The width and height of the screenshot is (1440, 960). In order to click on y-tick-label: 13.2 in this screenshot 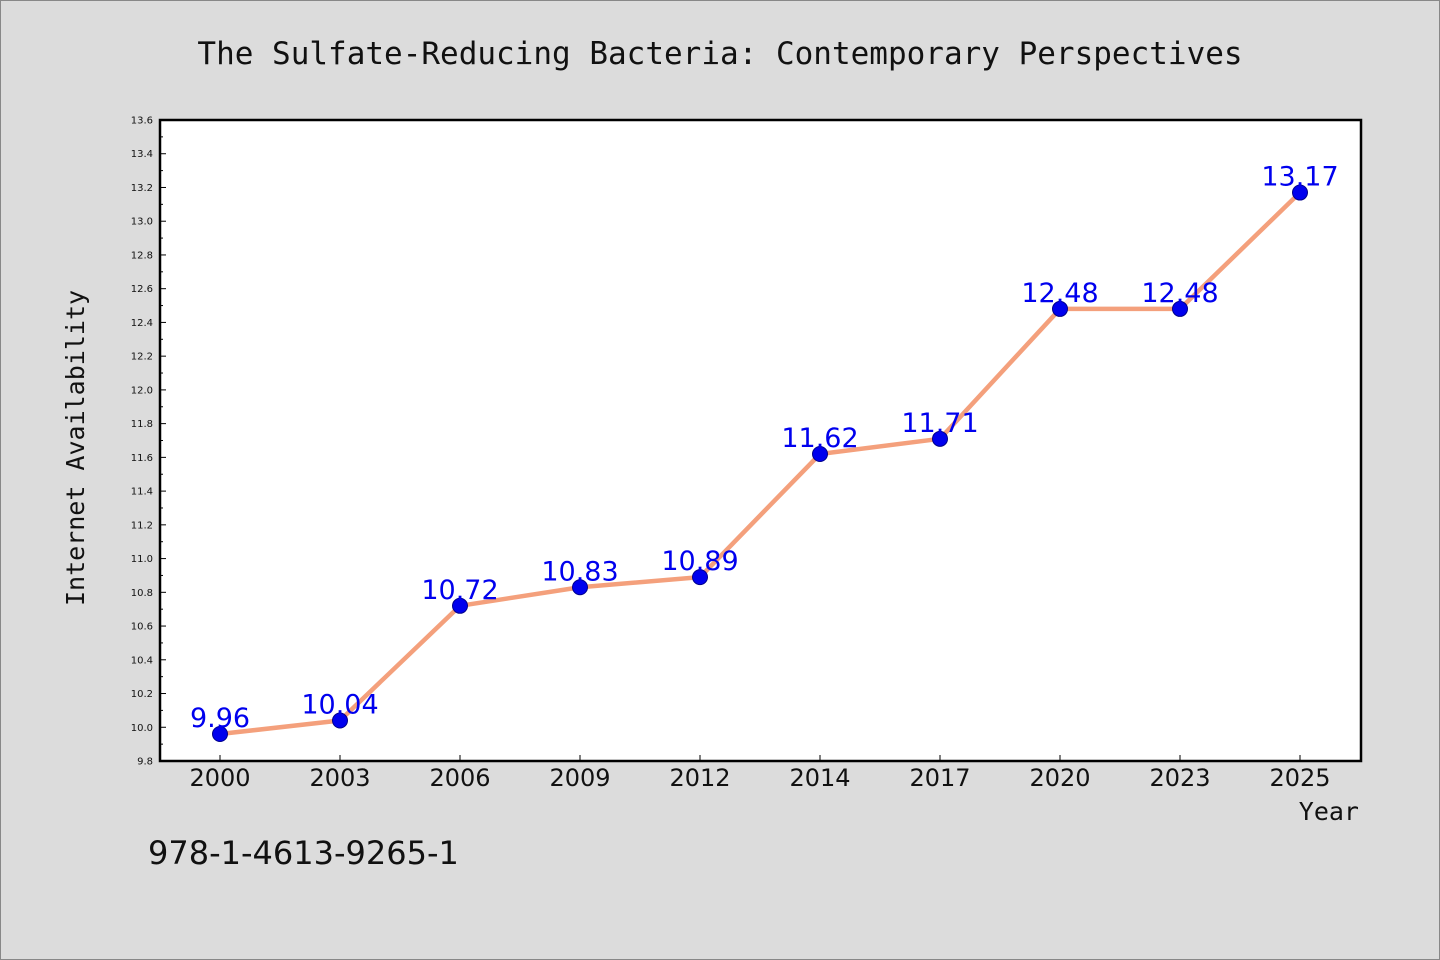, I will do `click(142, 188)`.